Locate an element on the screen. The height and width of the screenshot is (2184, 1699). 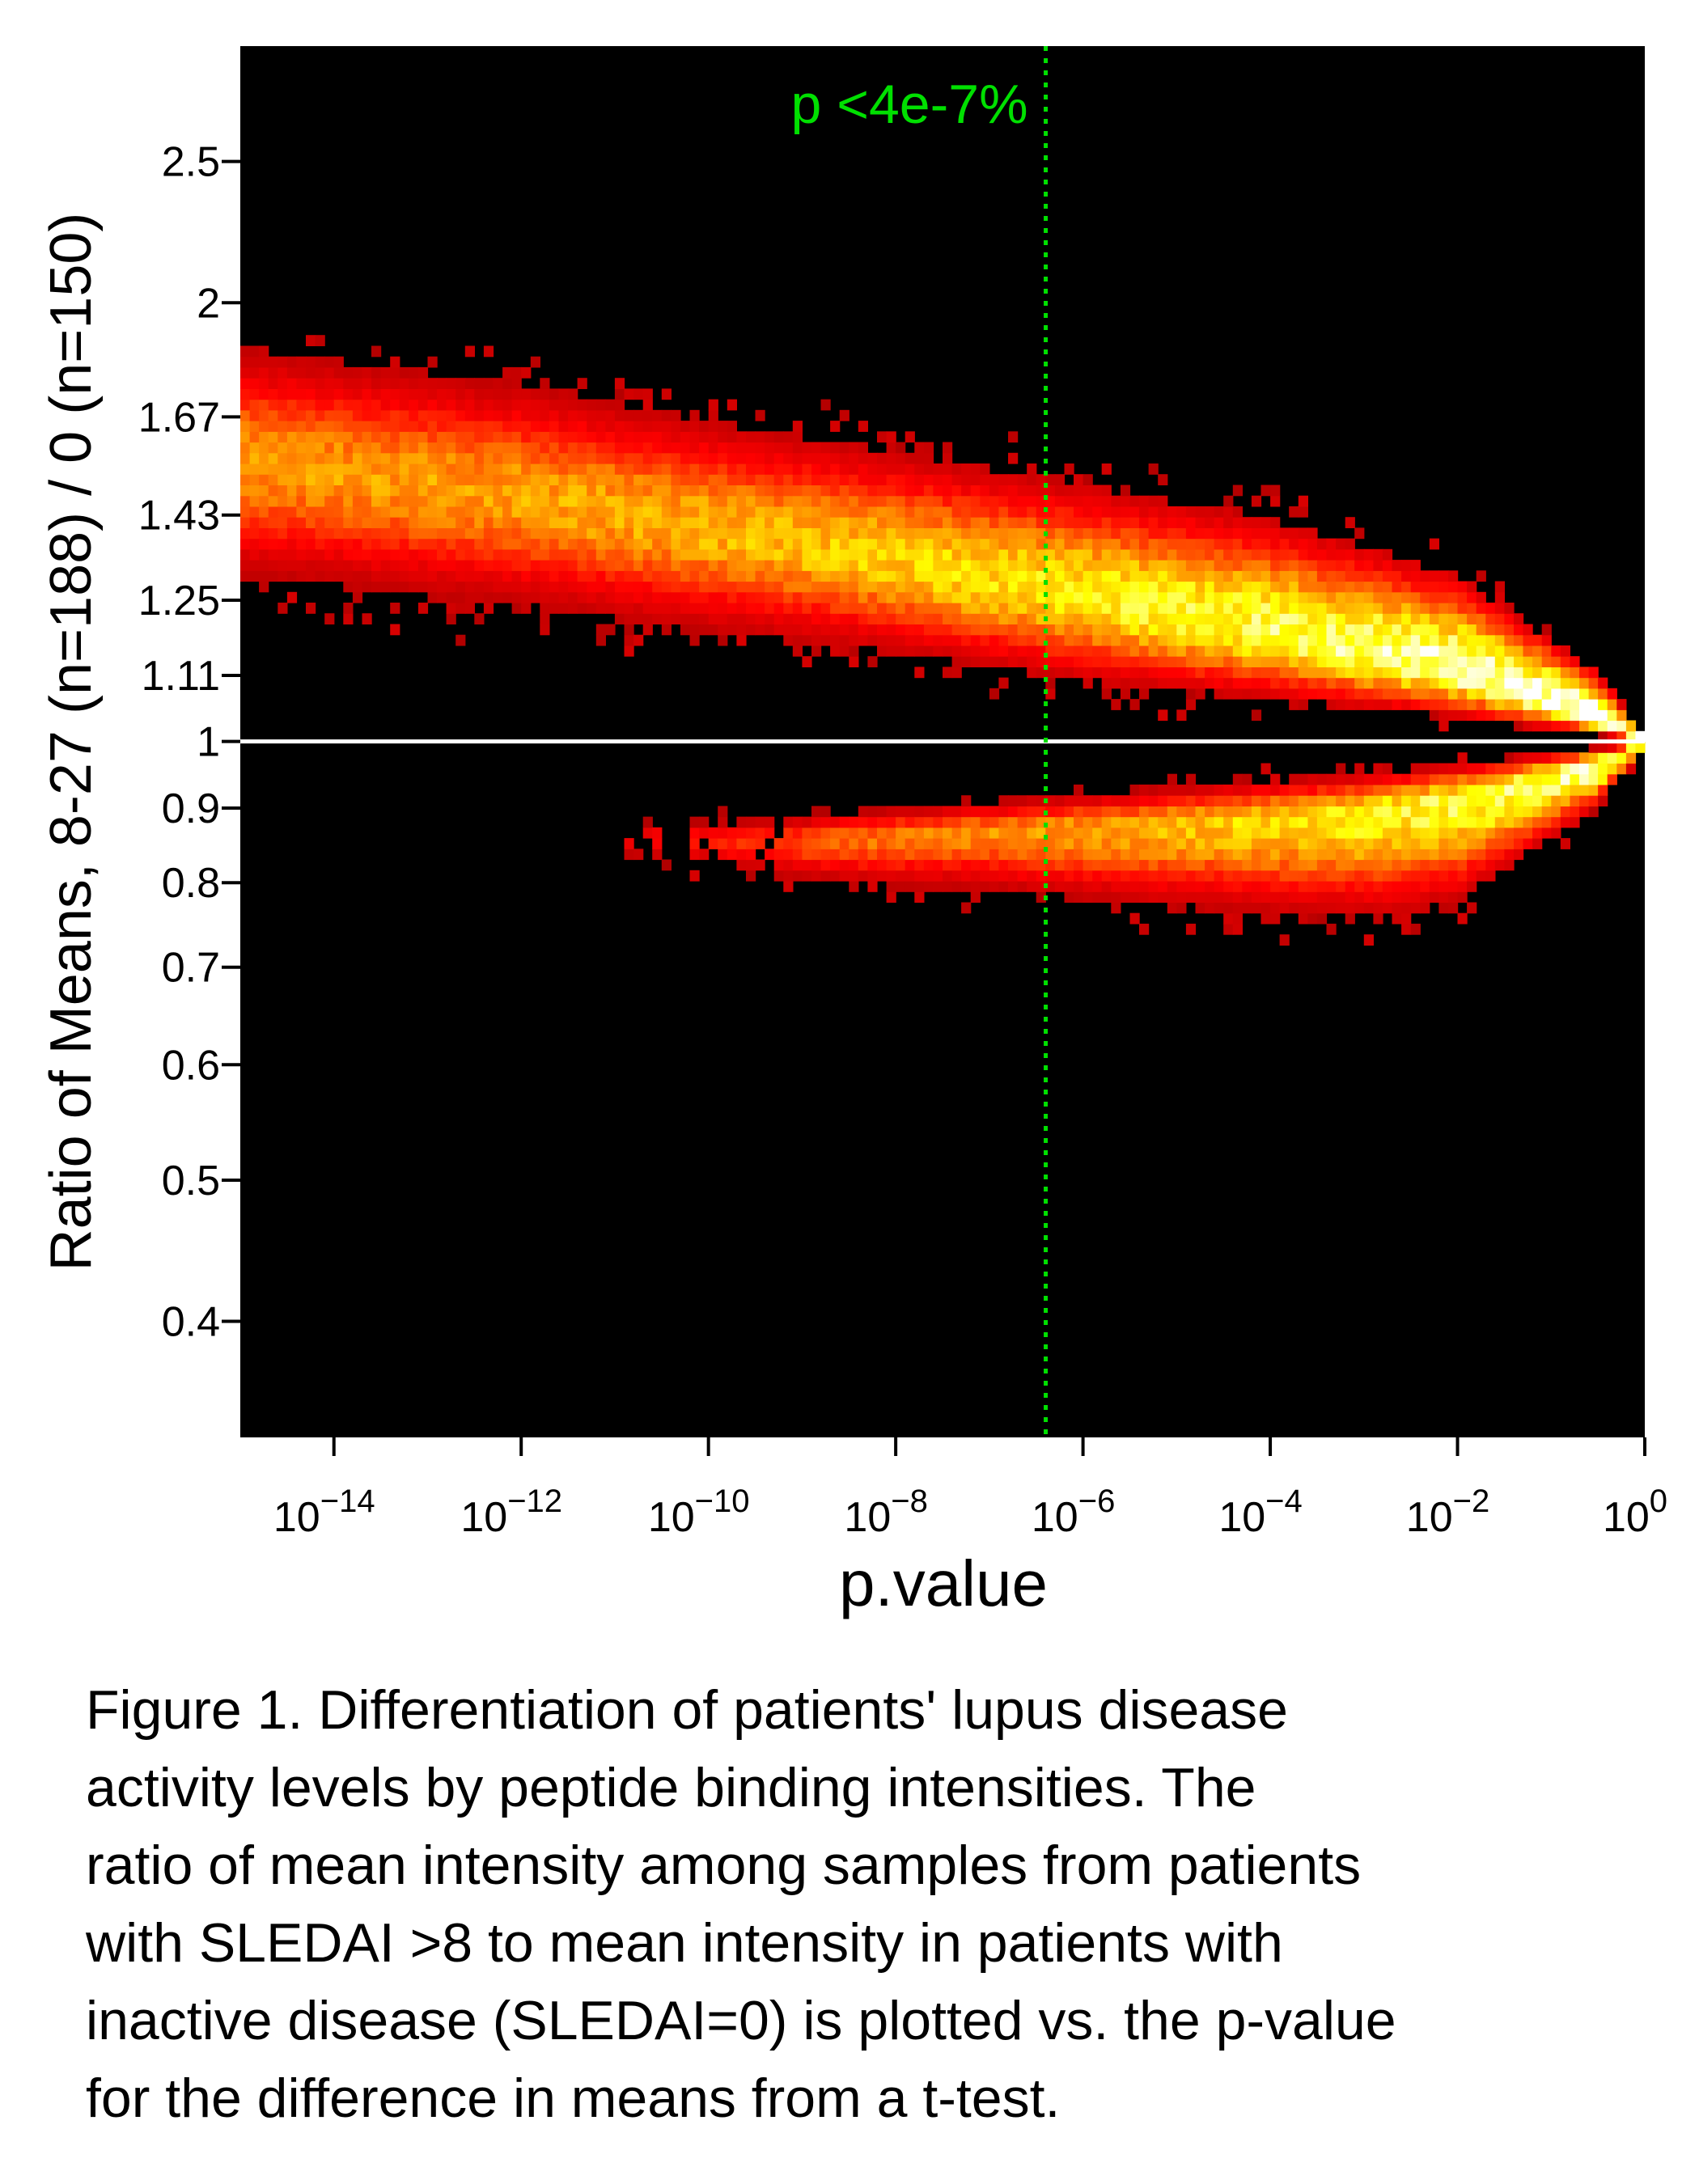
x-tick-exponent: 0 is located at coordinates (1658, 1501).